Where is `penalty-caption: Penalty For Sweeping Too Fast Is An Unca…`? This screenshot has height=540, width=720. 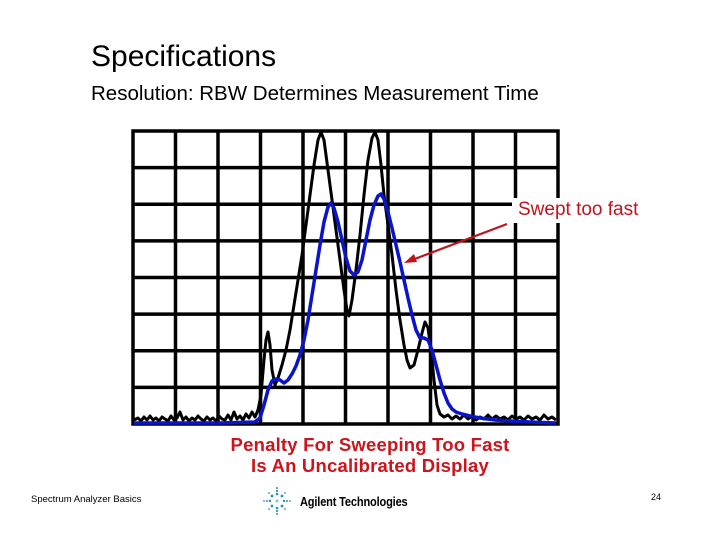
penalty-caption: Penalty For Sweeping Too Fast Is An Unca… is located at coordinates (370, 455).